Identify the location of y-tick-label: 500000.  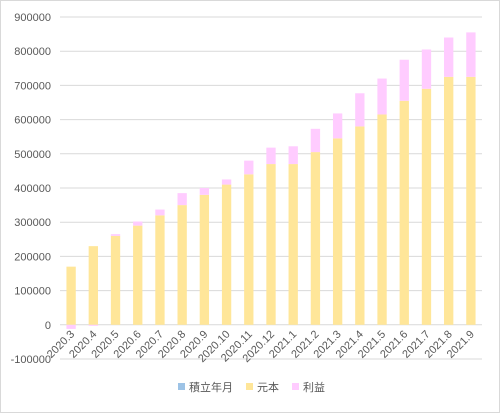
(32, 155).